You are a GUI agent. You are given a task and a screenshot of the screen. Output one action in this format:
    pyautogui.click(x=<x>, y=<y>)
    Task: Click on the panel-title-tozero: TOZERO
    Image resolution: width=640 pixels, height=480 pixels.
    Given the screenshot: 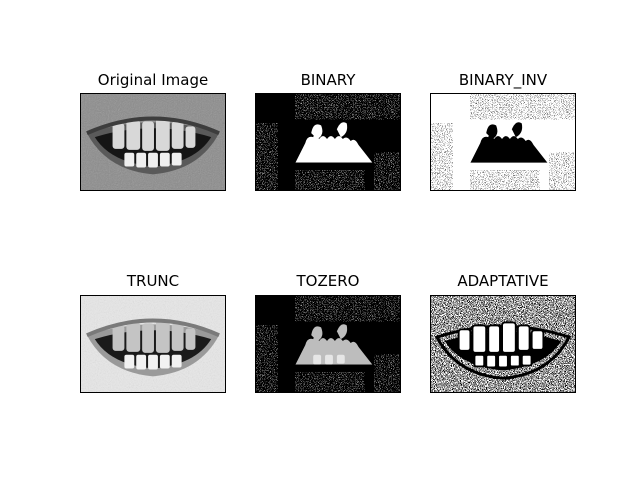 What is the action you would take?
    pyautogui.click(x=328, y=281)
    